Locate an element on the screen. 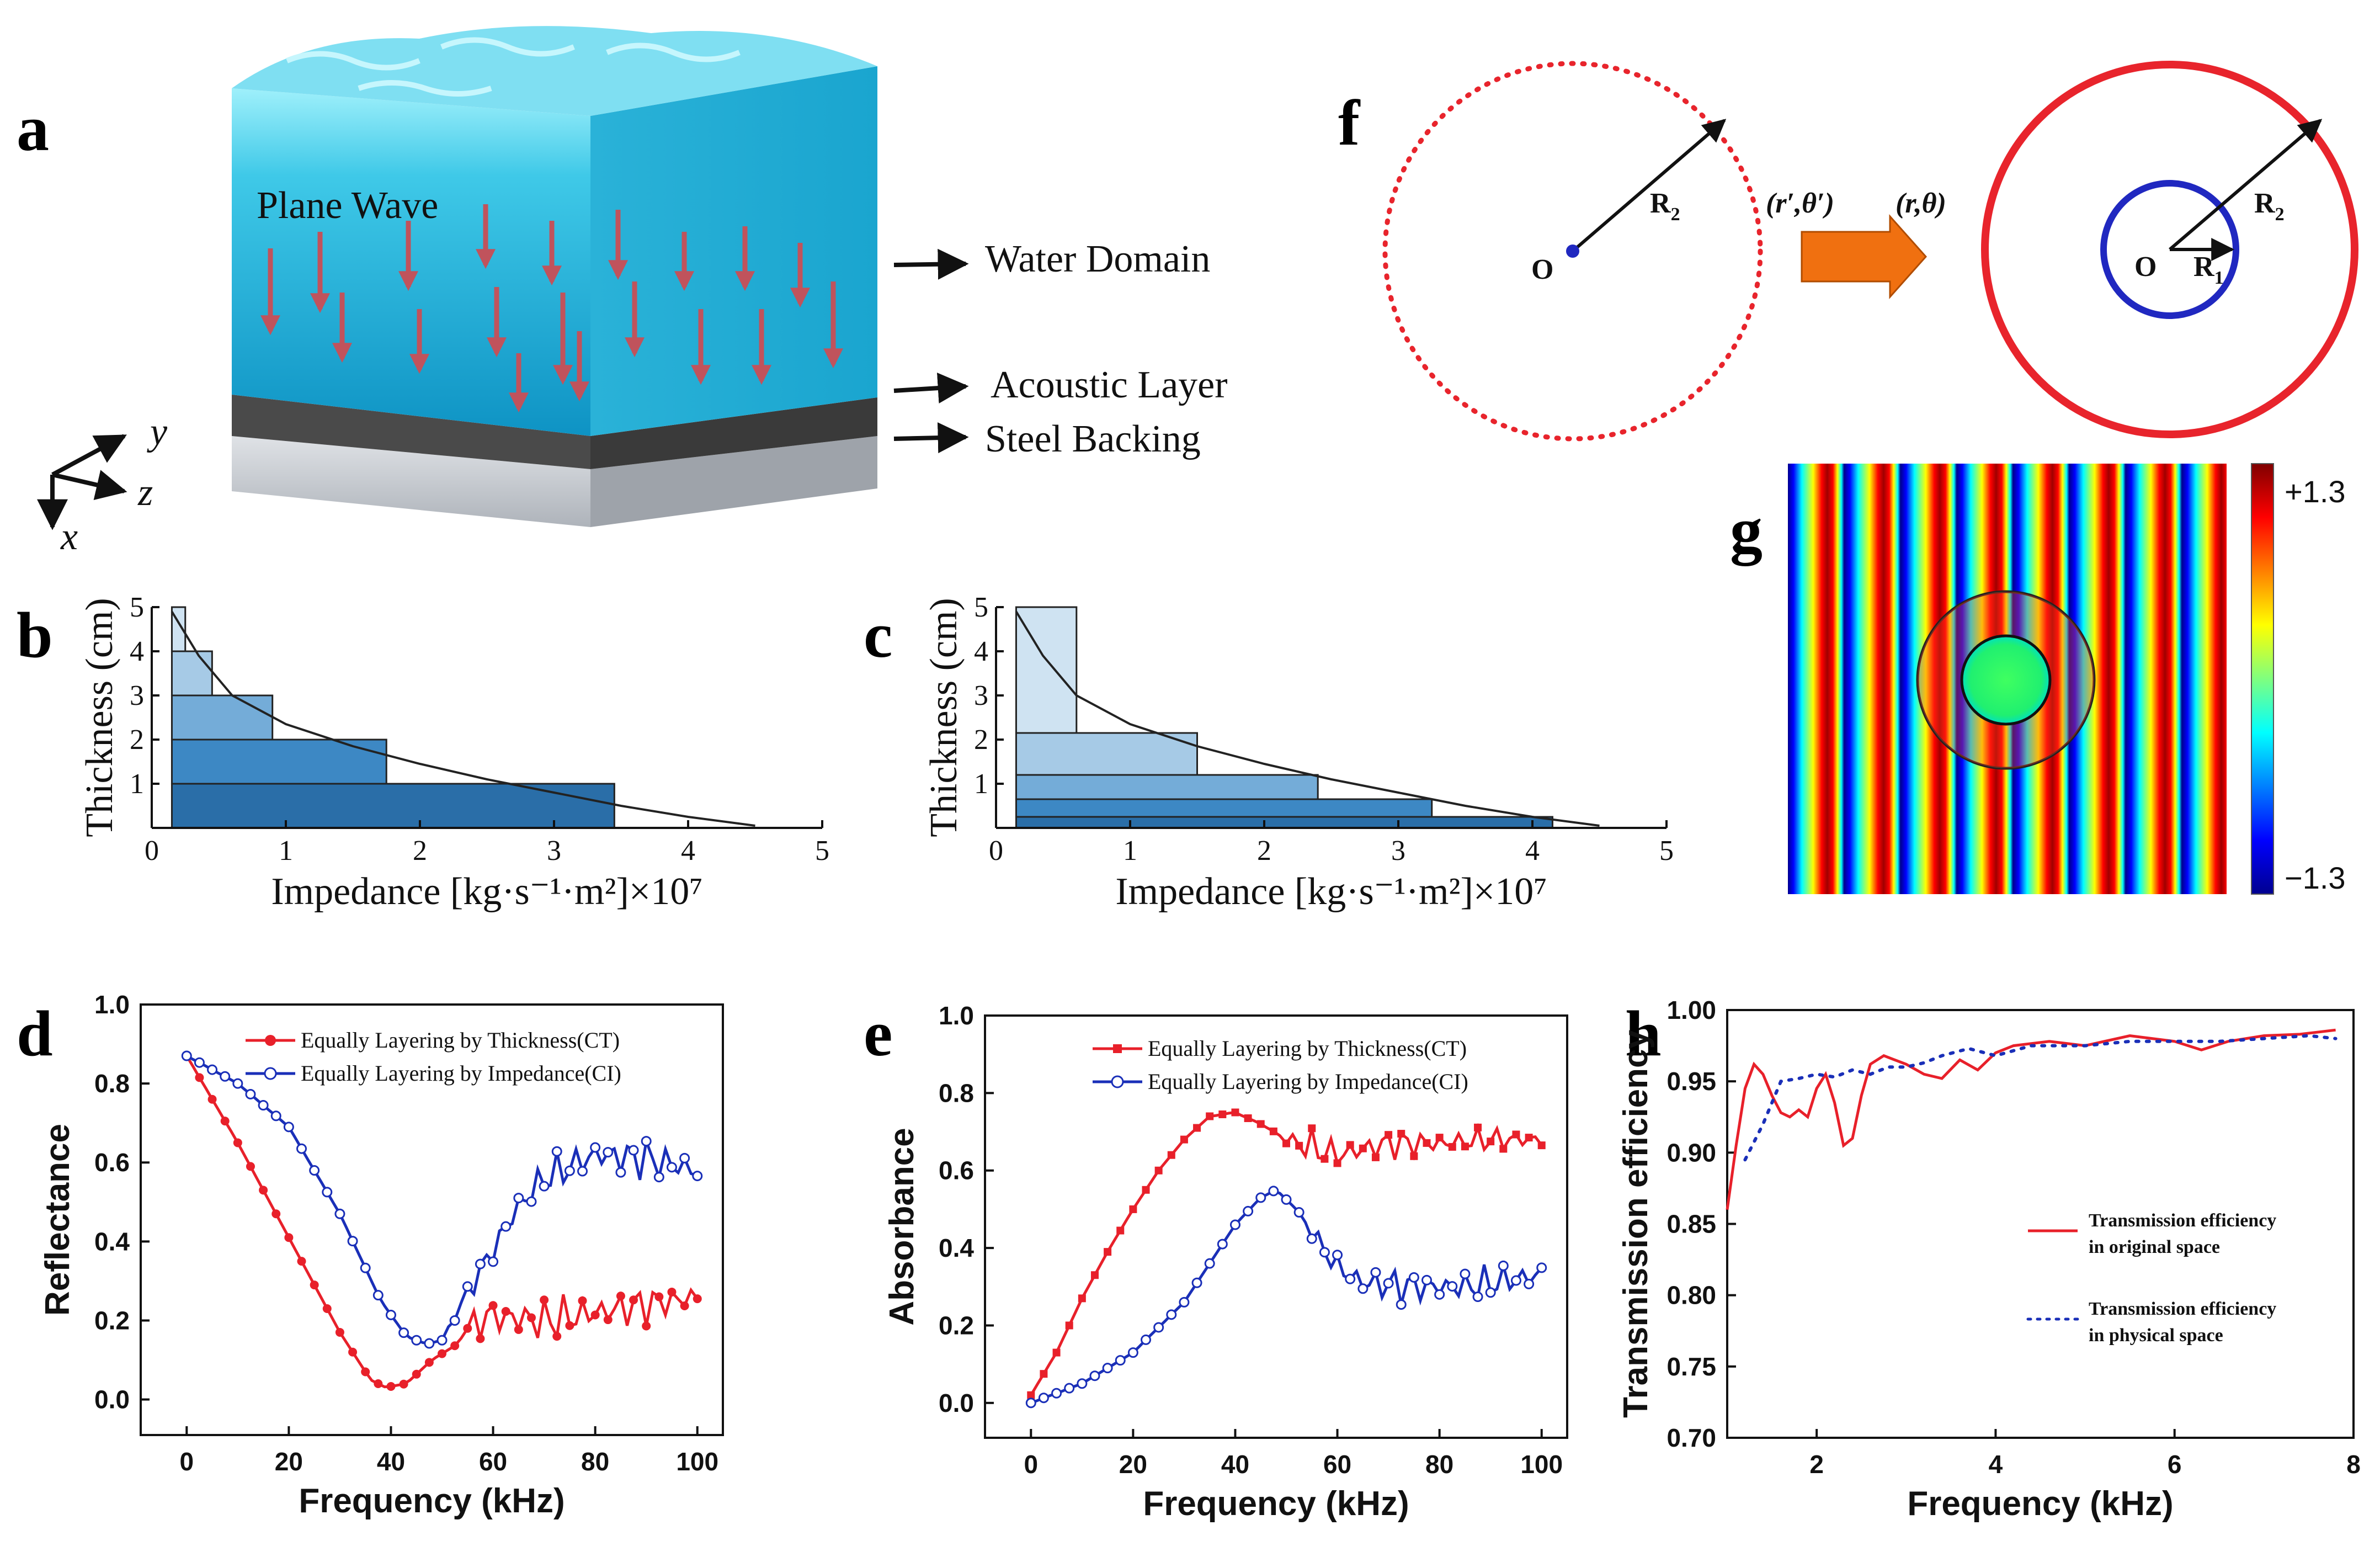 The width and height of the screenshot is (2380, 1541). legend-label: Transmission efficiency is located at coordinates (2182, 1309).